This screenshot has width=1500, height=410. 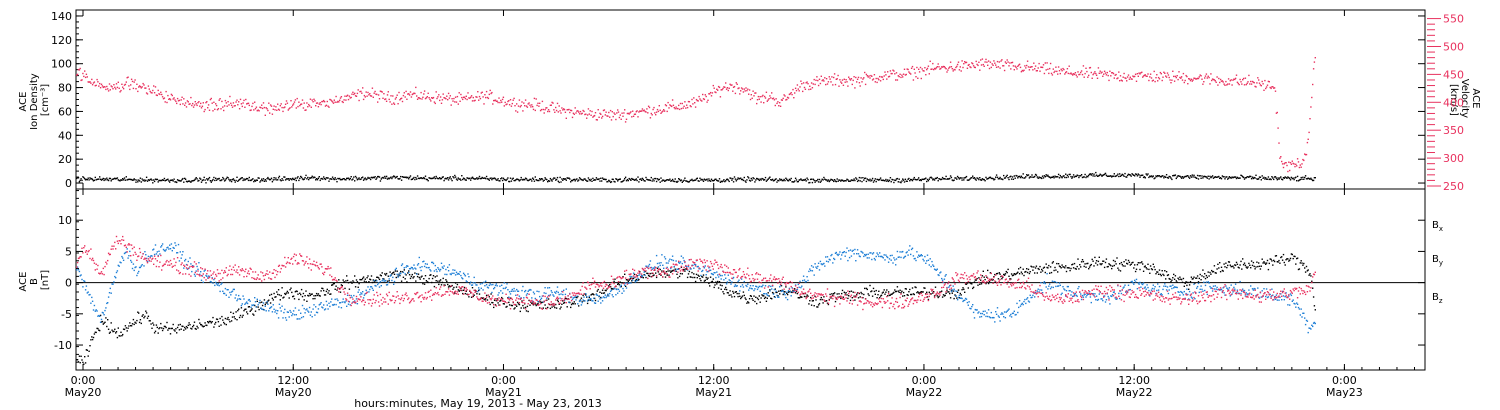 What do you see at coordinates (34, 100) in the screenshot?
I see `top-left-axis-title: ACE Ion Density [cm⁻³]` at bounding box center [34, 100].